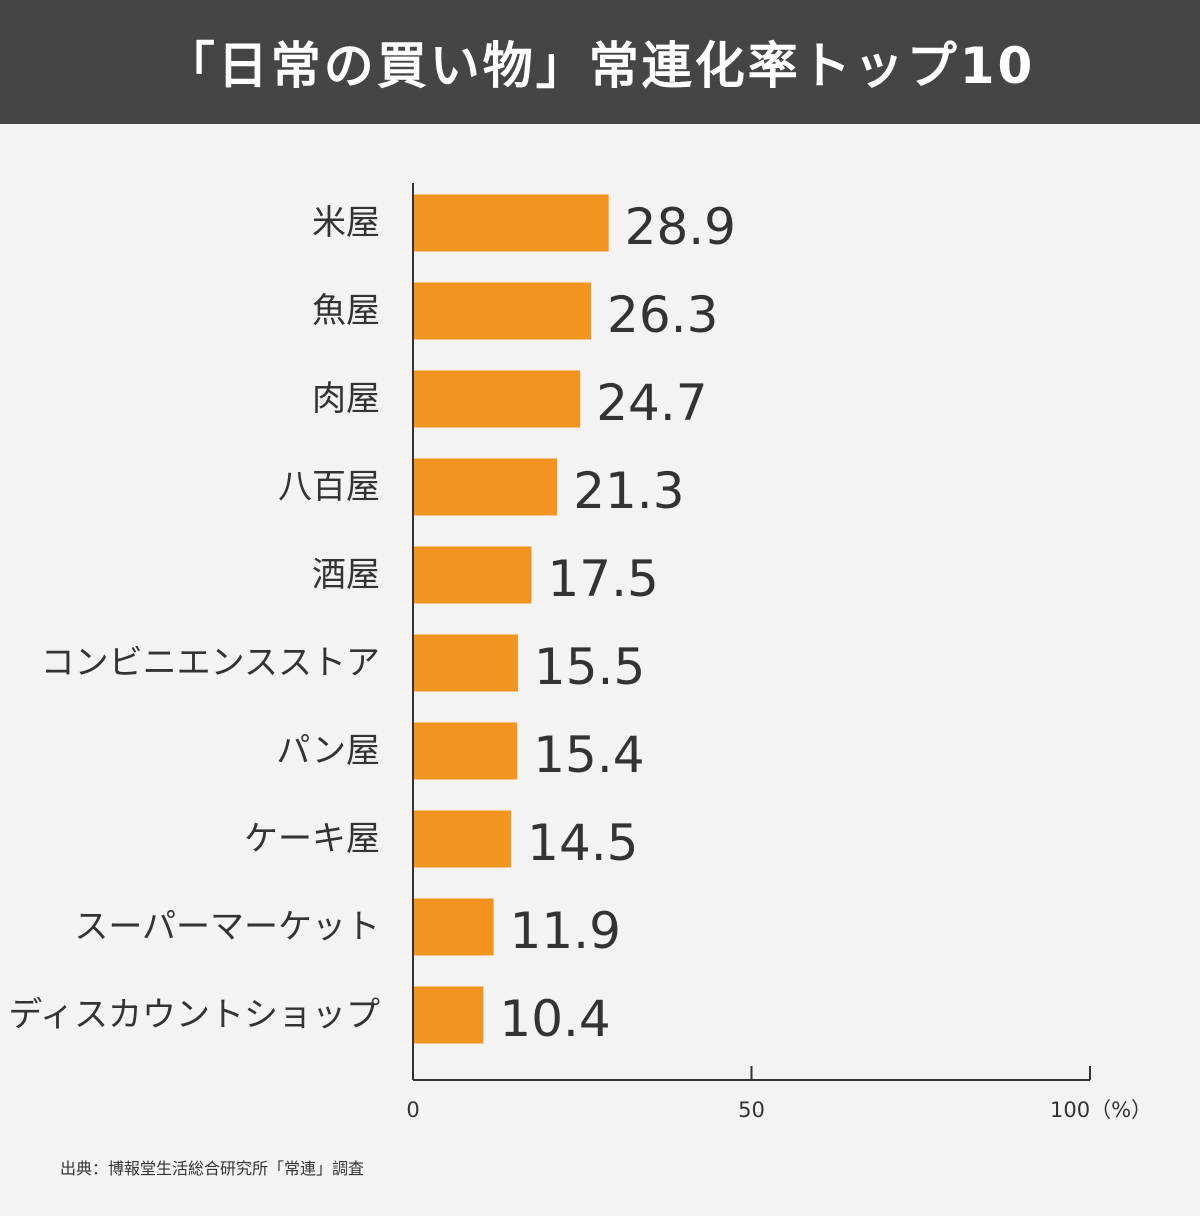 The height and width of the screenshot is (1216, 1200). I want to click on x-tick-label-3: 100（%）, so click(1101, 1110).